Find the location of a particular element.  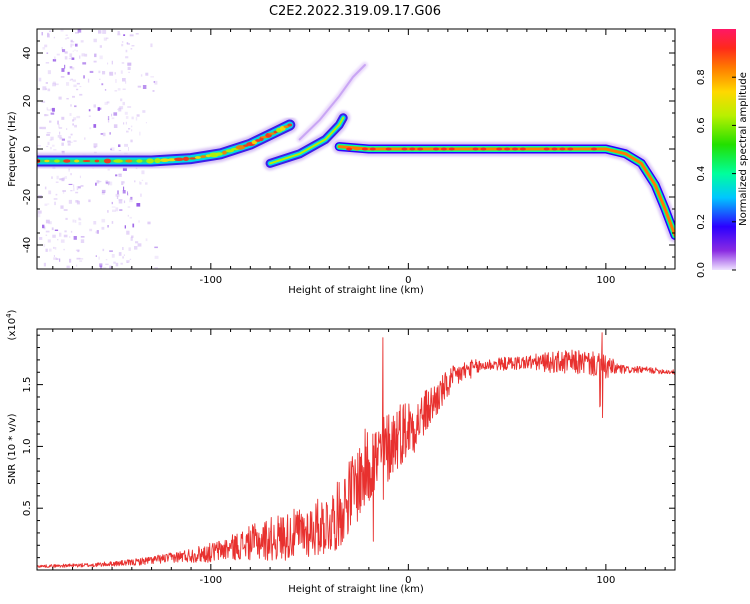

colorbar-tick-label: 0.0 is located at coordinates (701, 270).